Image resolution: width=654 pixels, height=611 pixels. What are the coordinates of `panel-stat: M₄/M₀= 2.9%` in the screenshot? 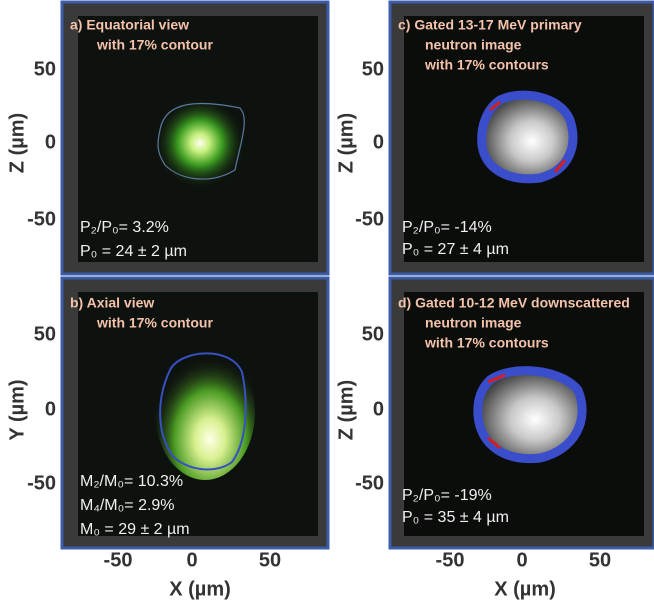 It's located at (127, 505).